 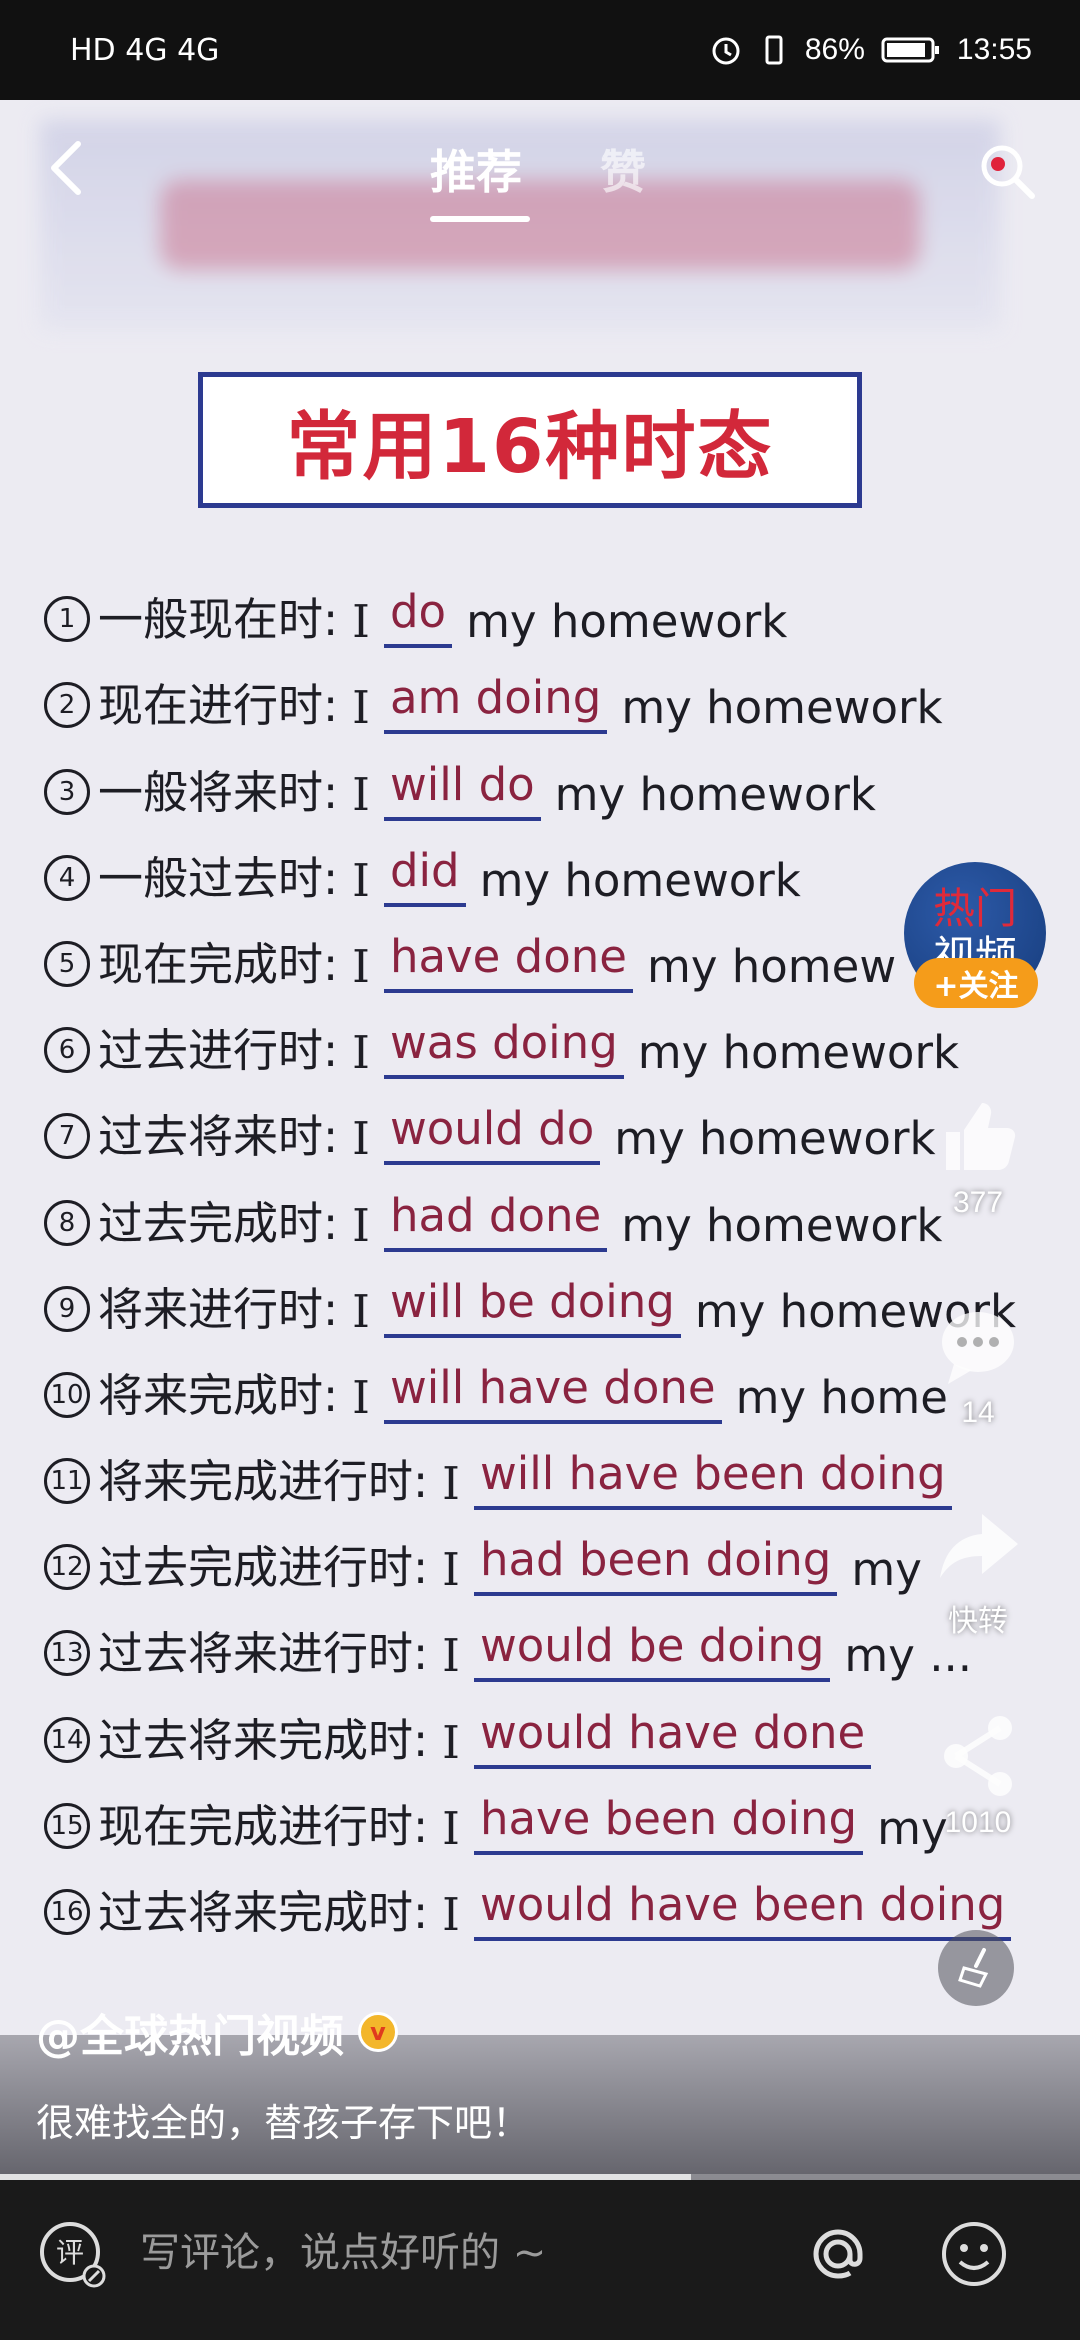 I want to click on comment-input: 写评论，说点好听的 ~, so click(x=343, y=2253).